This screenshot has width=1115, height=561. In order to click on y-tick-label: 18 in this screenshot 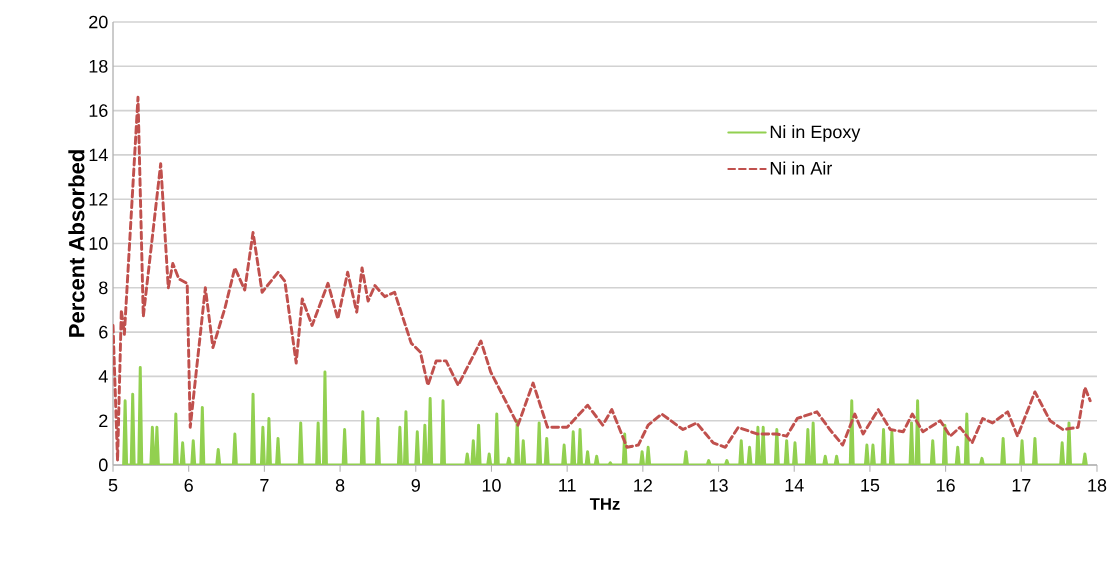, I will do `click(98, 66)`.